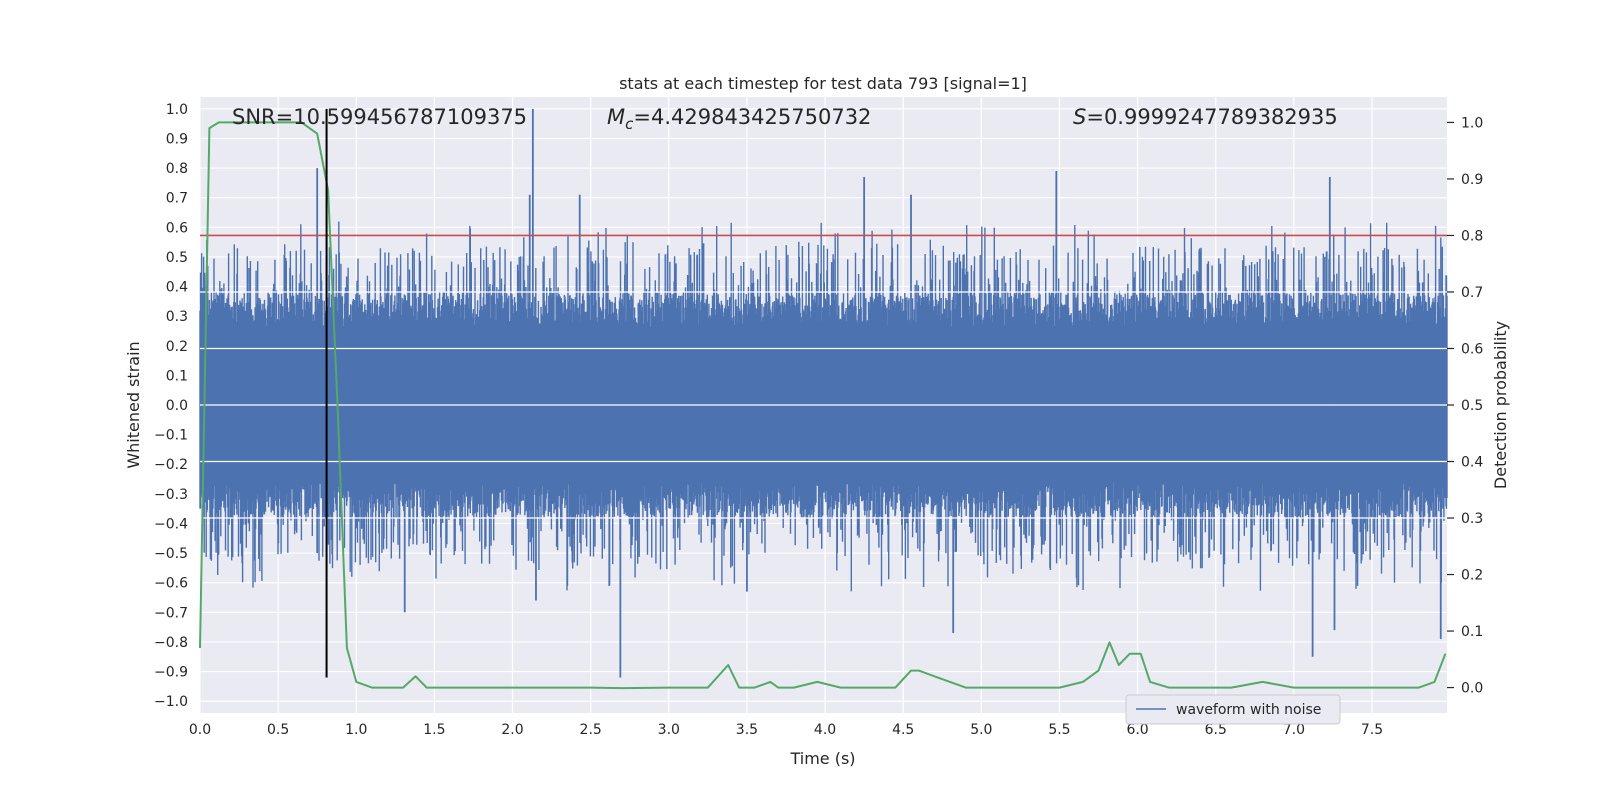 This screenshot has height=800, width=1600. Describe the element at coordinates (1079, 117) in the screenshot. I see `score-symbol: S` at that location.